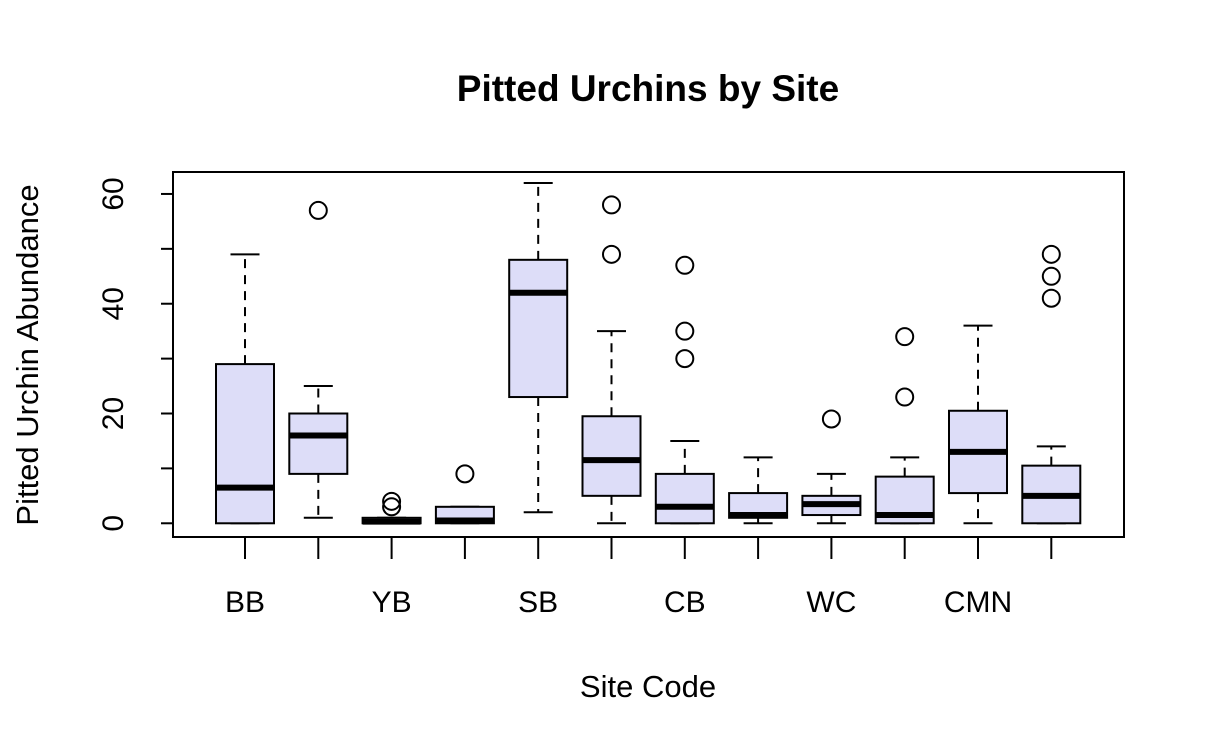 Image resolution: width=1212 pixels, height=752 pixels. I want to click on chart-title: Pitted Urchins by Site, so click(648, 88).